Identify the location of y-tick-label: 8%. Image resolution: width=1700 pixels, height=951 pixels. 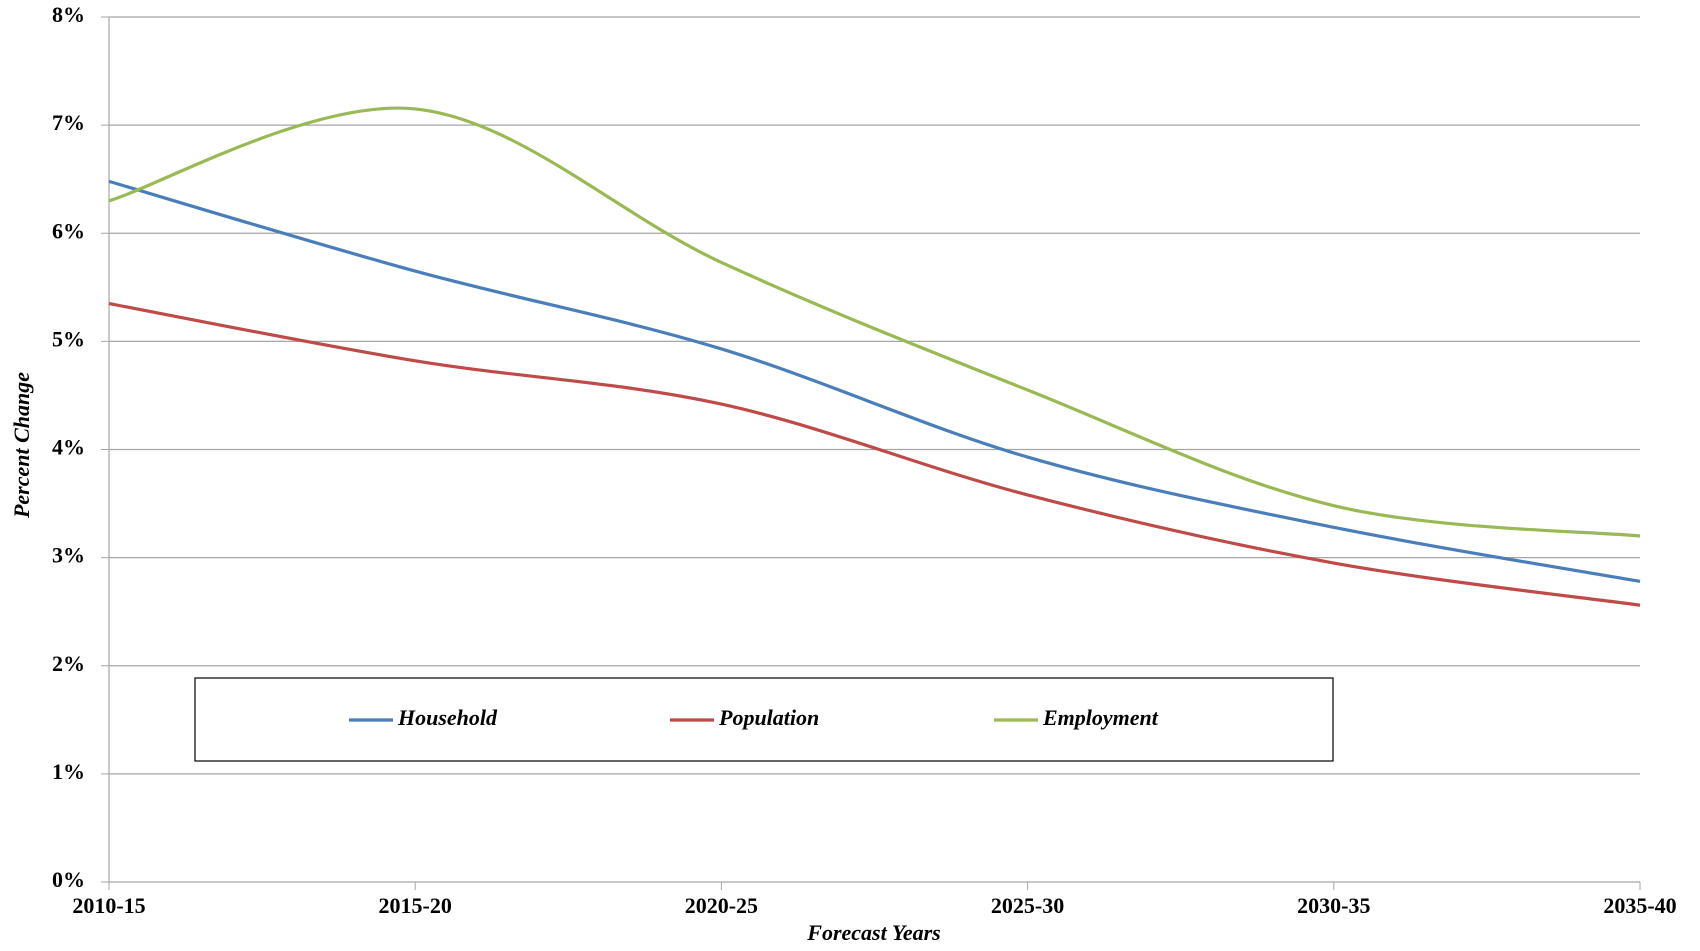
(68, 14).